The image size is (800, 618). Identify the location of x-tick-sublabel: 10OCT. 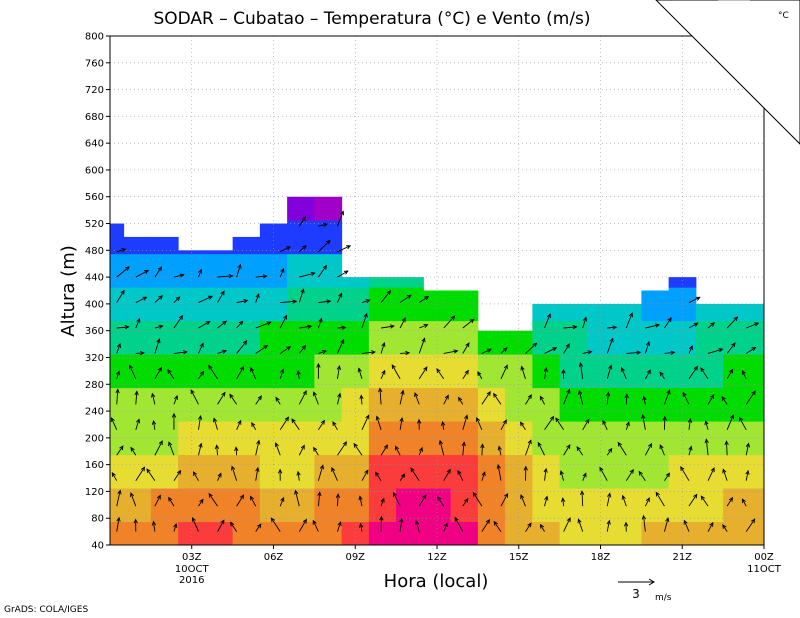
(192, 569).